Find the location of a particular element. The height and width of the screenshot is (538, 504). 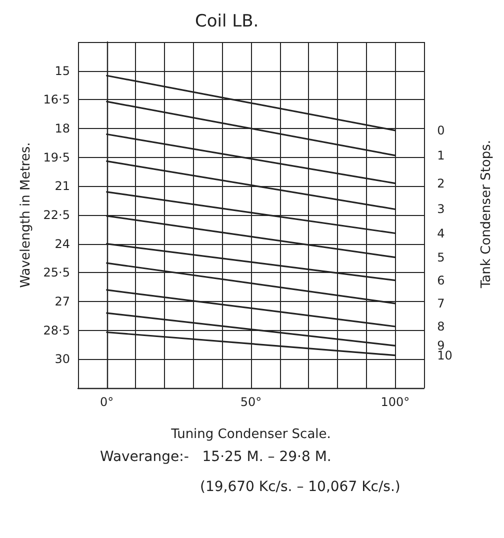

text: 6 is located at coordinates (441, 280).